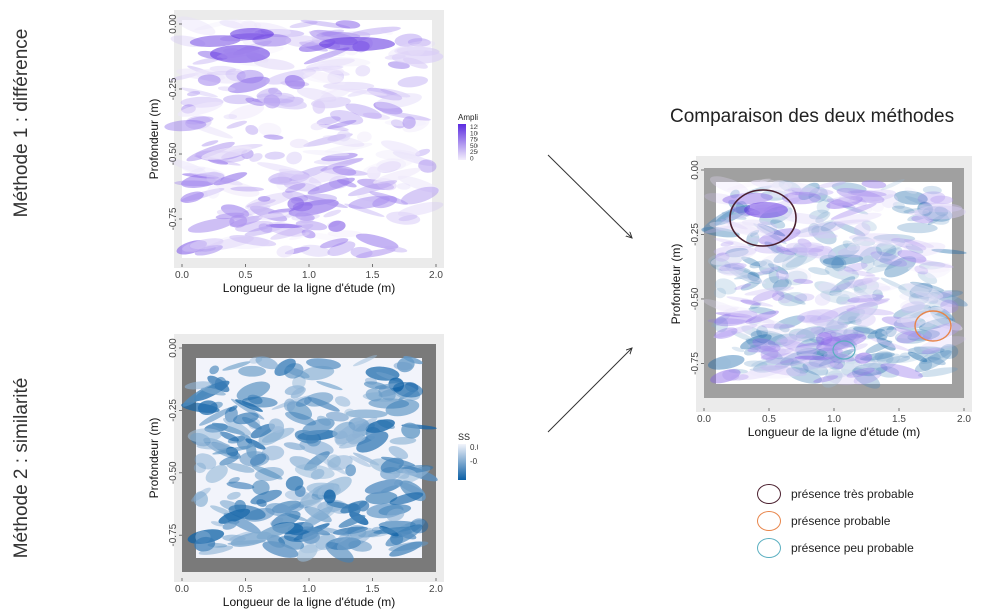 This screenshot has width=992, height=616. What do you see at coordinates (834, 419) in the screenshot?
I see `x-tick-label: 1.0` at bounding box center [834, 419].